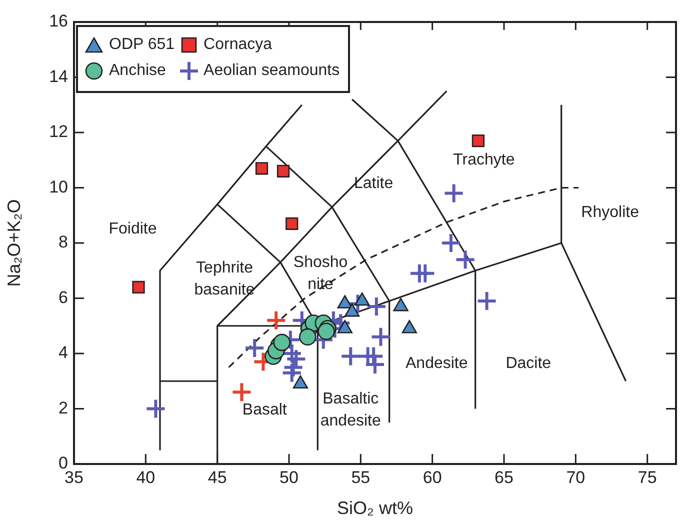 This screenshot has height=524, width=688. I want to click on x-axis-title: SiO₂ wt%, so click(375, 508).